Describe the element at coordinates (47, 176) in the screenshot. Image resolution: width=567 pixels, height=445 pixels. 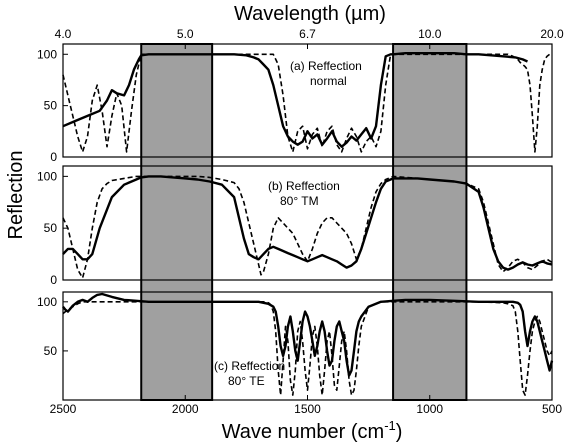
I see `panel-b-y-tick-label-100: 100` at that location.